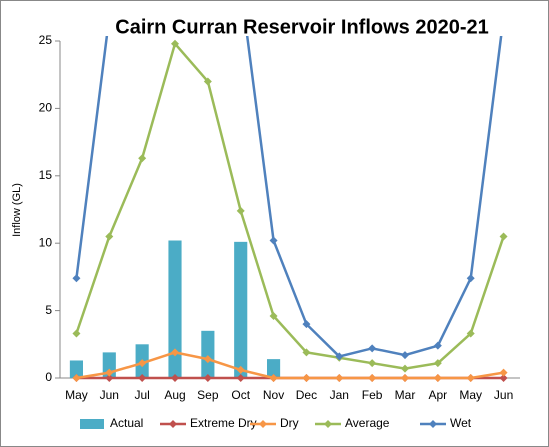  Describe the element at coordinates (372, 395) in the screenshot. I see `x-tick-label: Feb` at that location.